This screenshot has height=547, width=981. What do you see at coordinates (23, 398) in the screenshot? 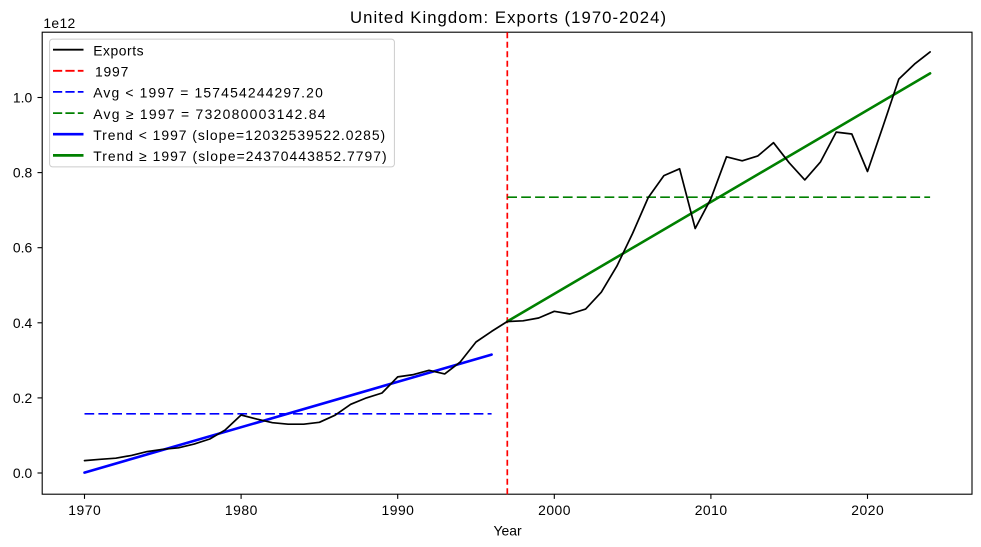
I see `svg-text: 0.2` at bounding box center [23, 398].